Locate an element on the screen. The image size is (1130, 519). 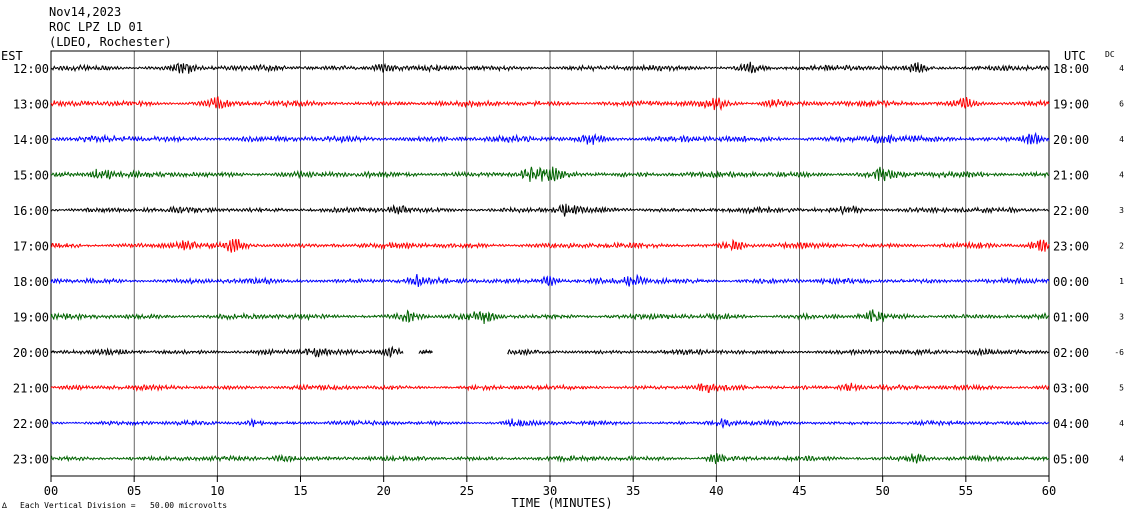
utc-label: 00:00 is located at coordinates (1071, 282).